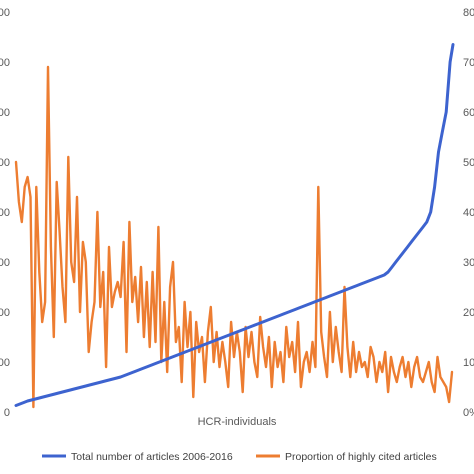 This screenshot has width=474, height=474. What do you see at coordinates (468, 363) in the screenshot?
I see `right-tick-label: 10%` at bounding box center [468, 363].